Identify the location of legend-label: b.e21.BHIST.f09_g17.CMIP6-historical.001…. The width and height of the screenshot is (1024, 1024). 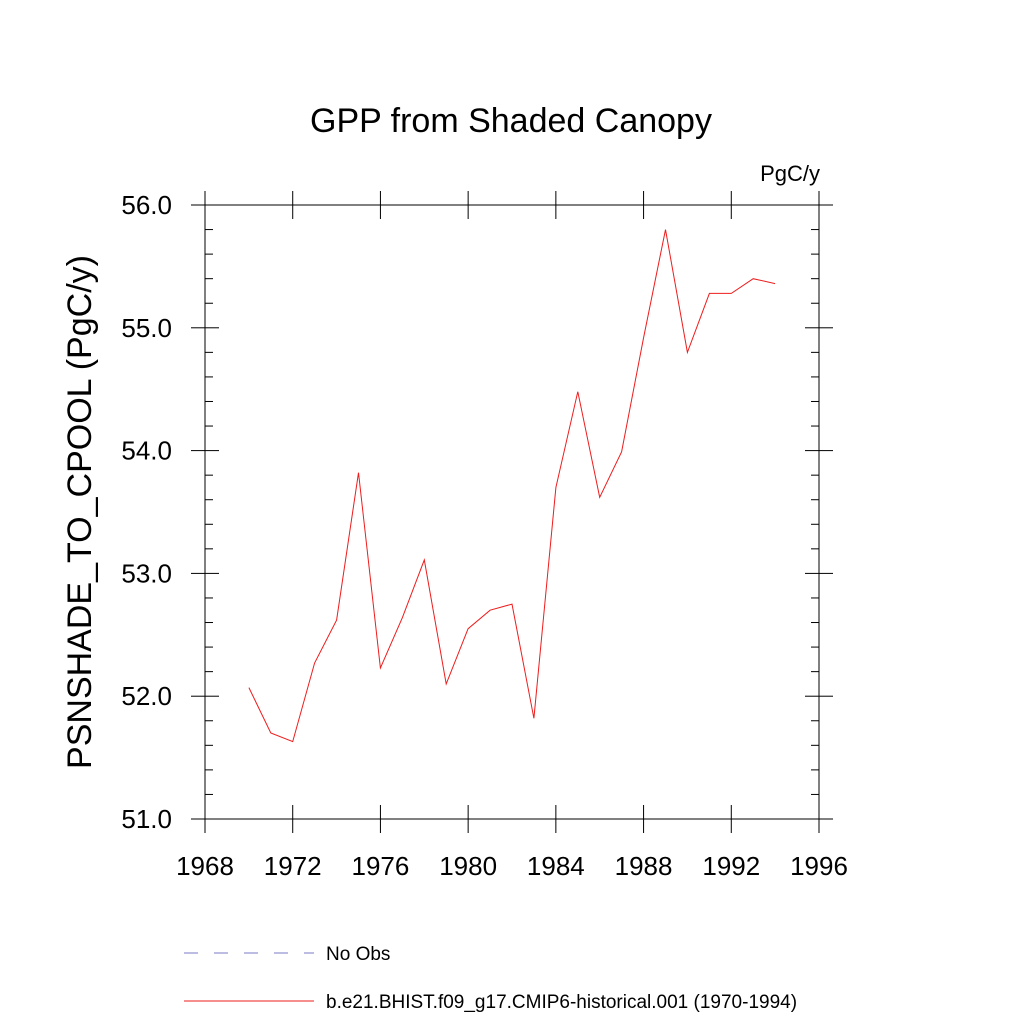
(561, 1002).